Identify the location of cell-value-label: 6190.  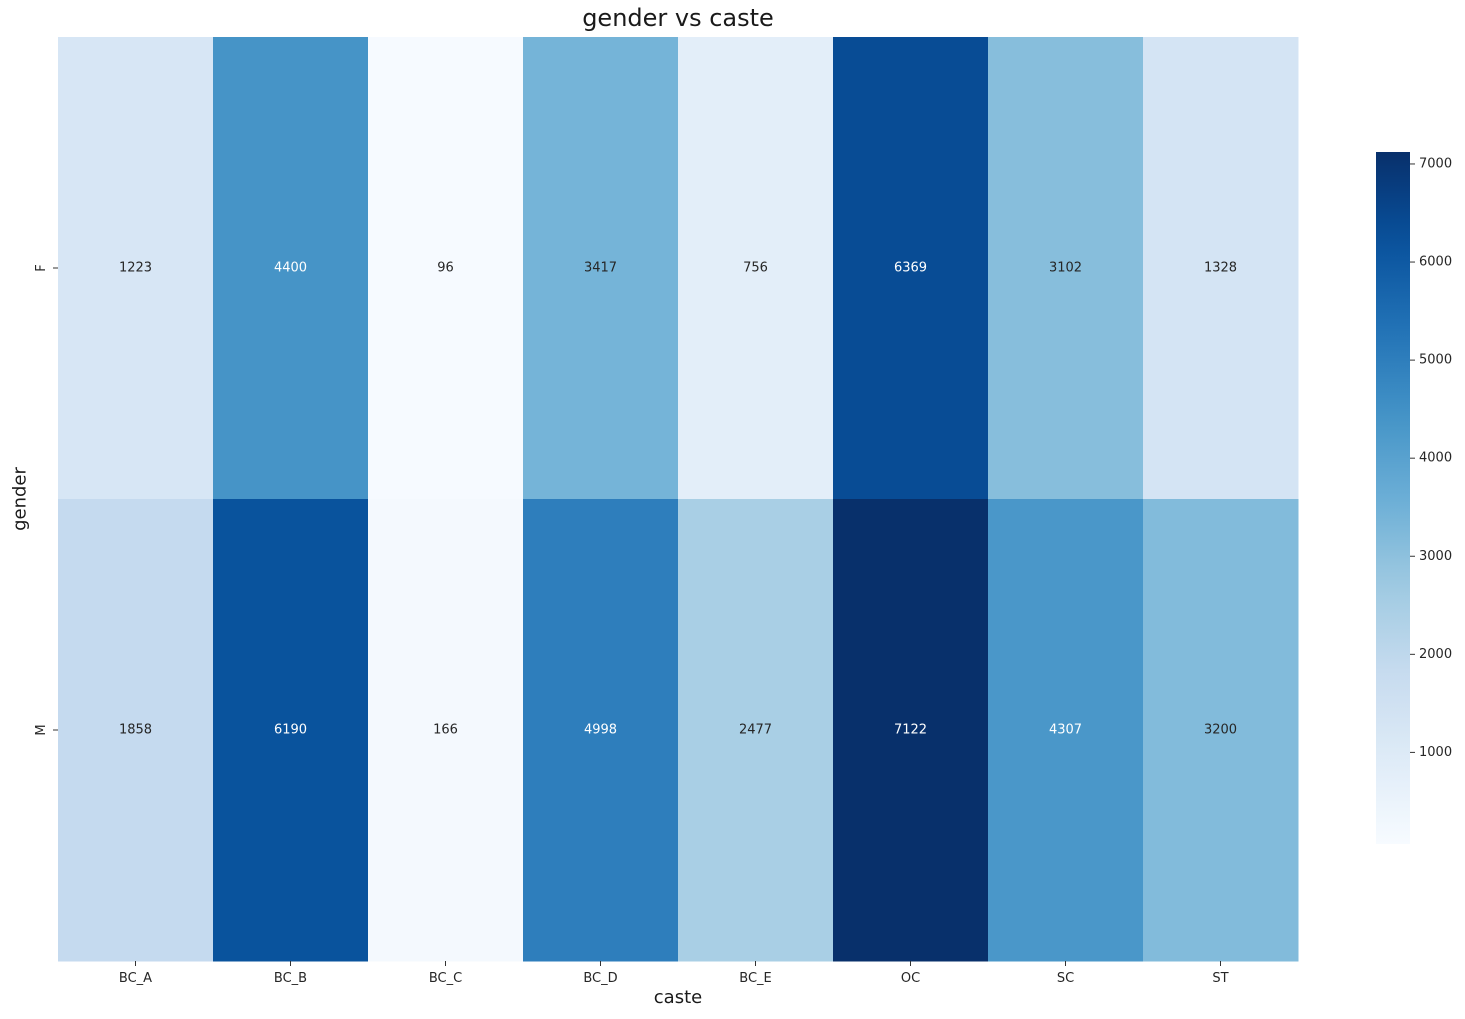
(290, 730).